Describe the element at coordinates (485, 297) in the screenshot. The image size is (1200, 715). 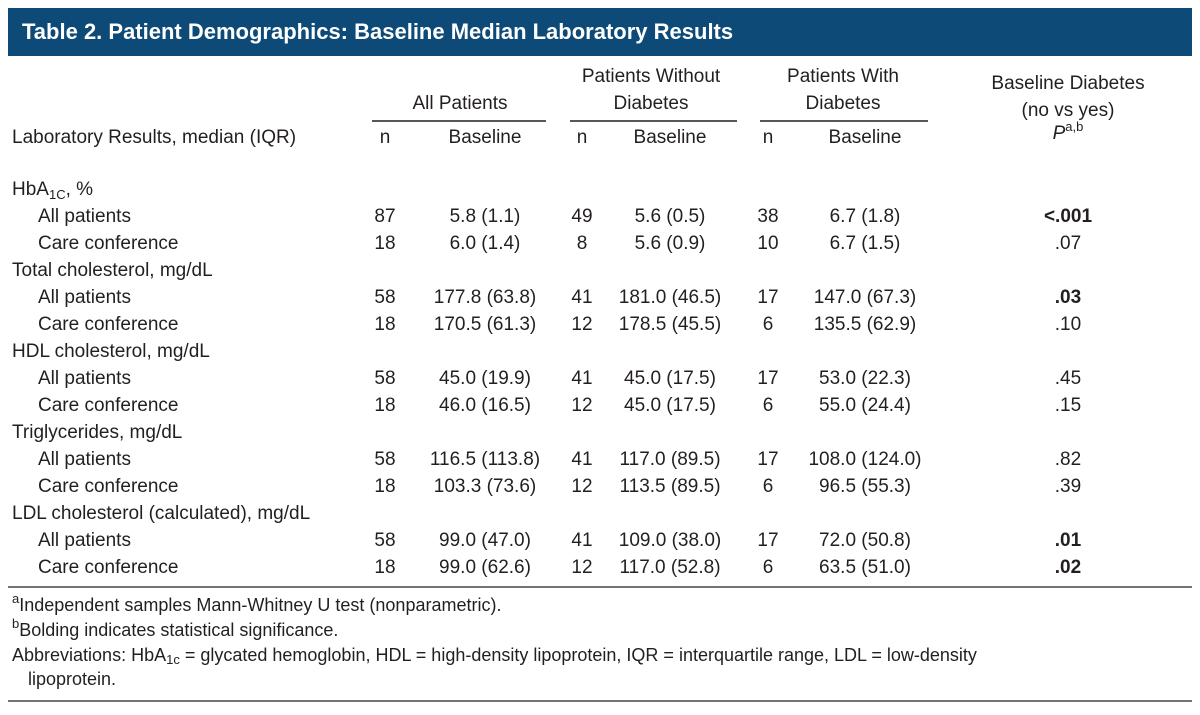
I see `cell: 177.8 (63.8)` at that location.